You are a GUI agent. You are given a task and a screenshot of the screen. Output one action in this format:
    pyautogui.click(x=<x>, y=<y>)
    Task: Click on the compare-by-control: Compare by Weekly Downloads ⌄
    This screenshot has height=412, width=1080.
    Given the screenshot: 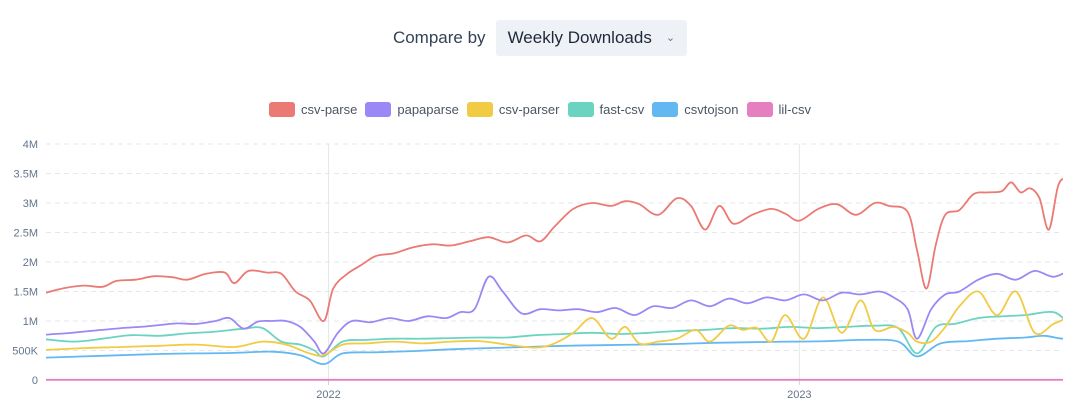 What is the action you would take?
    pyautogui.click(x=540, y=38)
    